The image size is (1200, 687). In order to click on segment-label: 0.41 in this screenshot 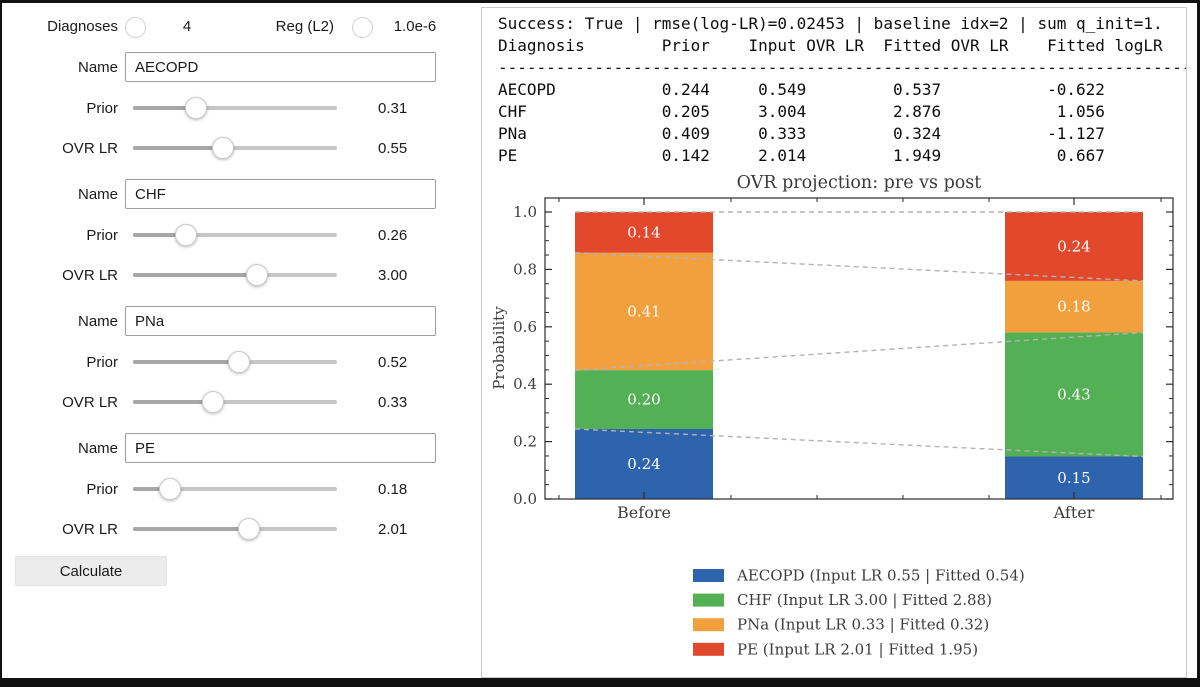, I will do `click(643, 311)`.